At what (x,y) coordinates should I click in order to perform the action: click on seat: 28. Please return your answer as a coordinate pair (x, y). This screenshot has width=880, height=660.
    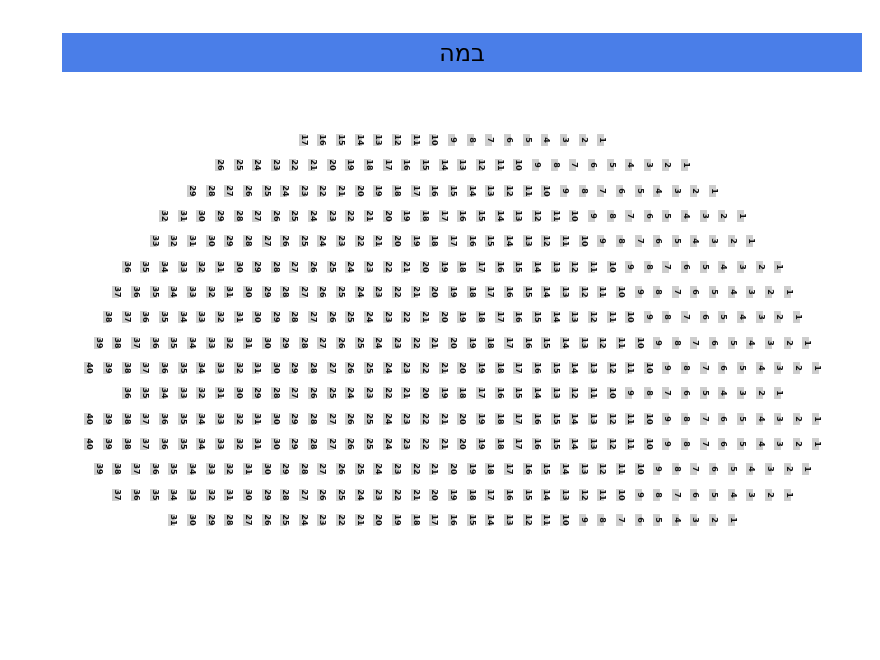
    Looking at the image, I should click on (210, 190).